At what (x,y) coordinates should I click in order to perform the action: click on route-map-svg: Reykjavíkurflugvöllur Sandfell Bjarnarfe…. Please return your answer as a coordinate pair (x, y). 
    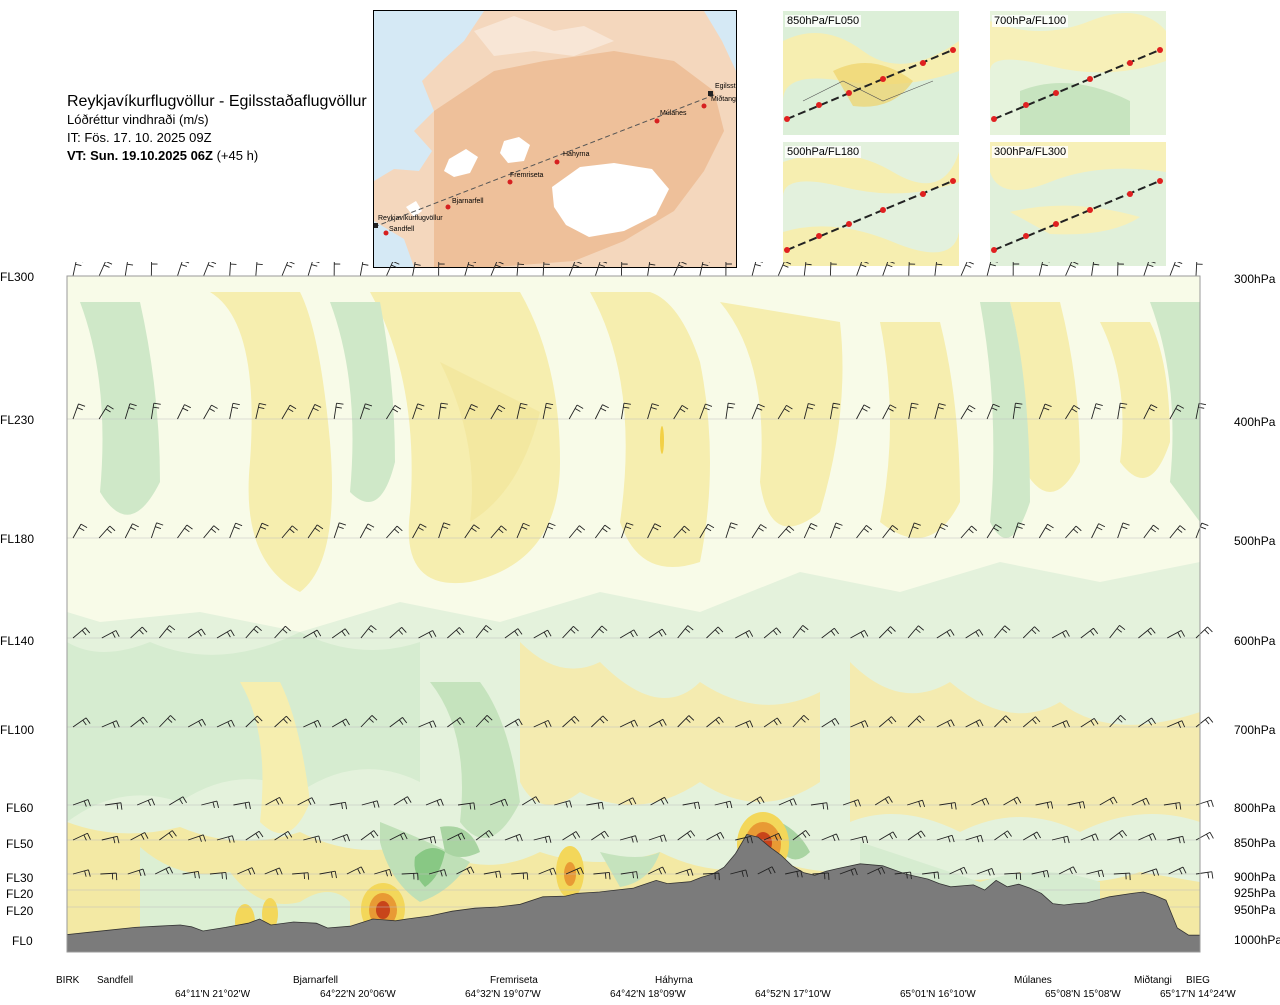
    Looking at the image, I should click on (555, 139).